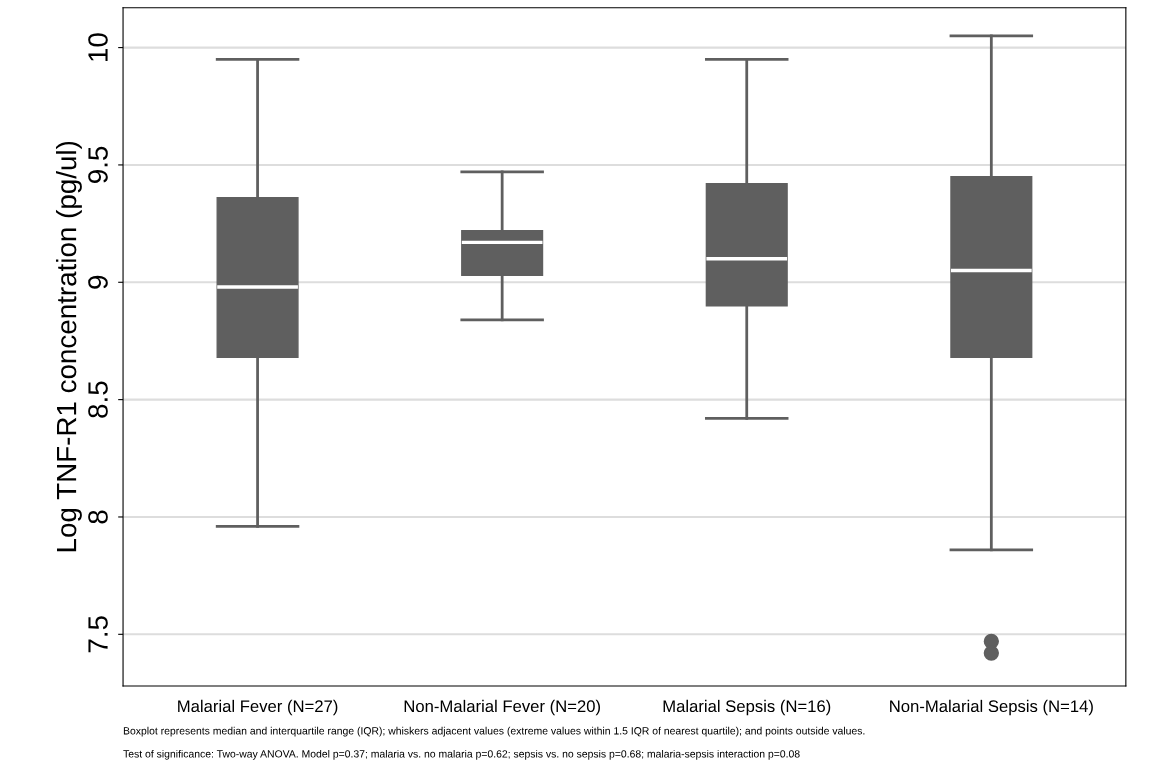 Image resolution: width=1150 pixels, height=769 pixels. What do you see at coordinates (502, 707) in the screenshot?
I see `x-tick-label: Non-Malarial Fever (N=20)` at bounding box center [502, 707].